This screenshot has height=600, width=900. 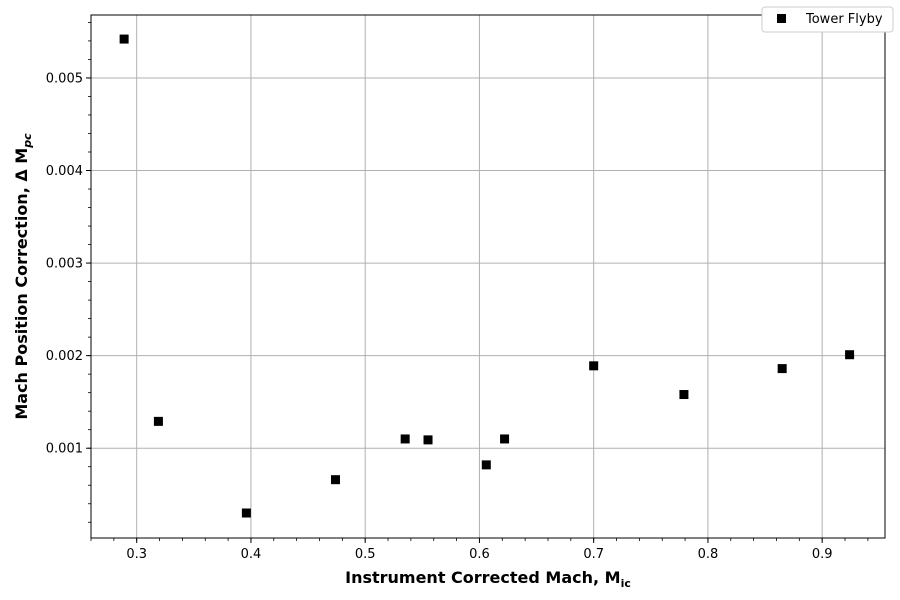 I want to click on legend-box, so click(x=827, y=19).